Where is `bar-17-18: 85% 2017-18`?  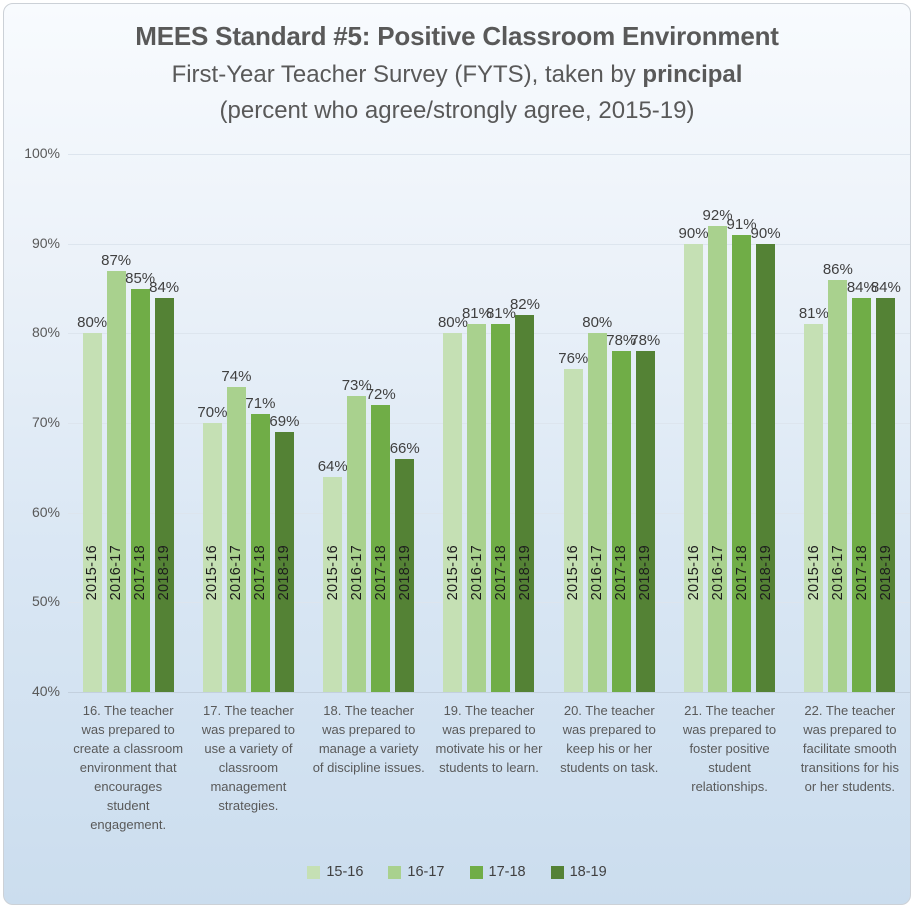
bar-17-18: 85% 2017-18 is located at coordinates (140, 481).